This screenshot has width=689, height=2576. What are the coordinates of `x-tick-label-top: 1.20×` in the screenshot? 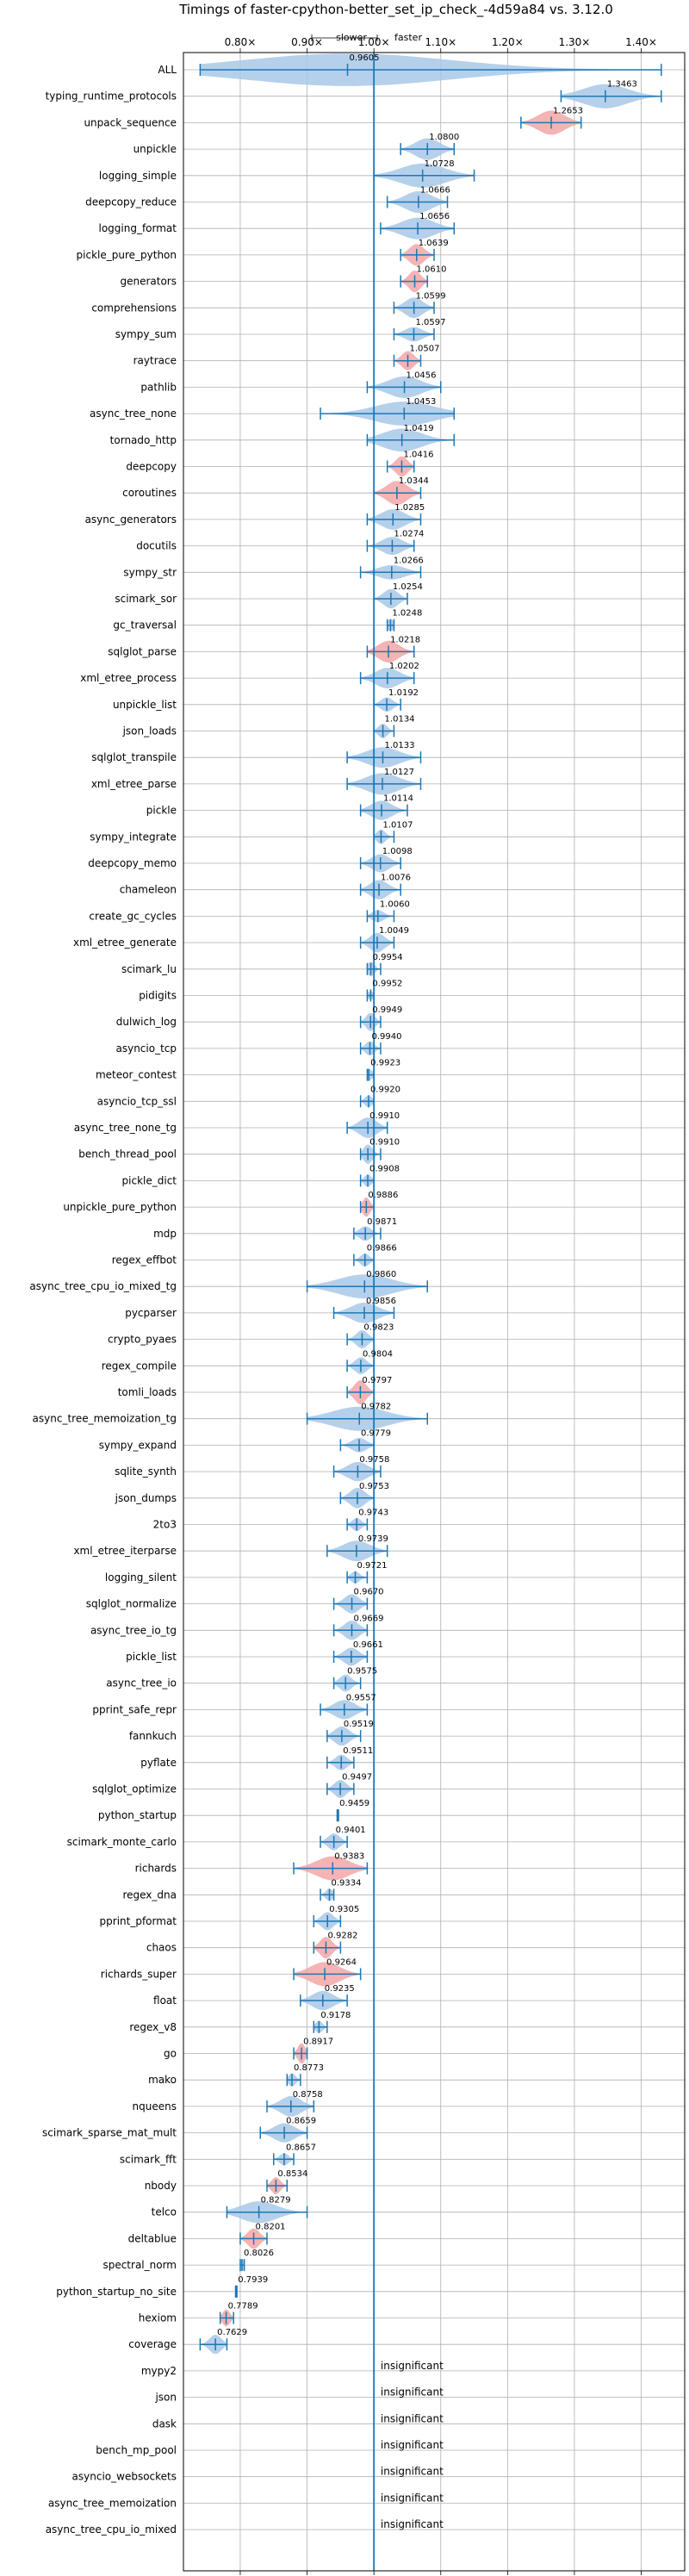 It's located at (508, 42).